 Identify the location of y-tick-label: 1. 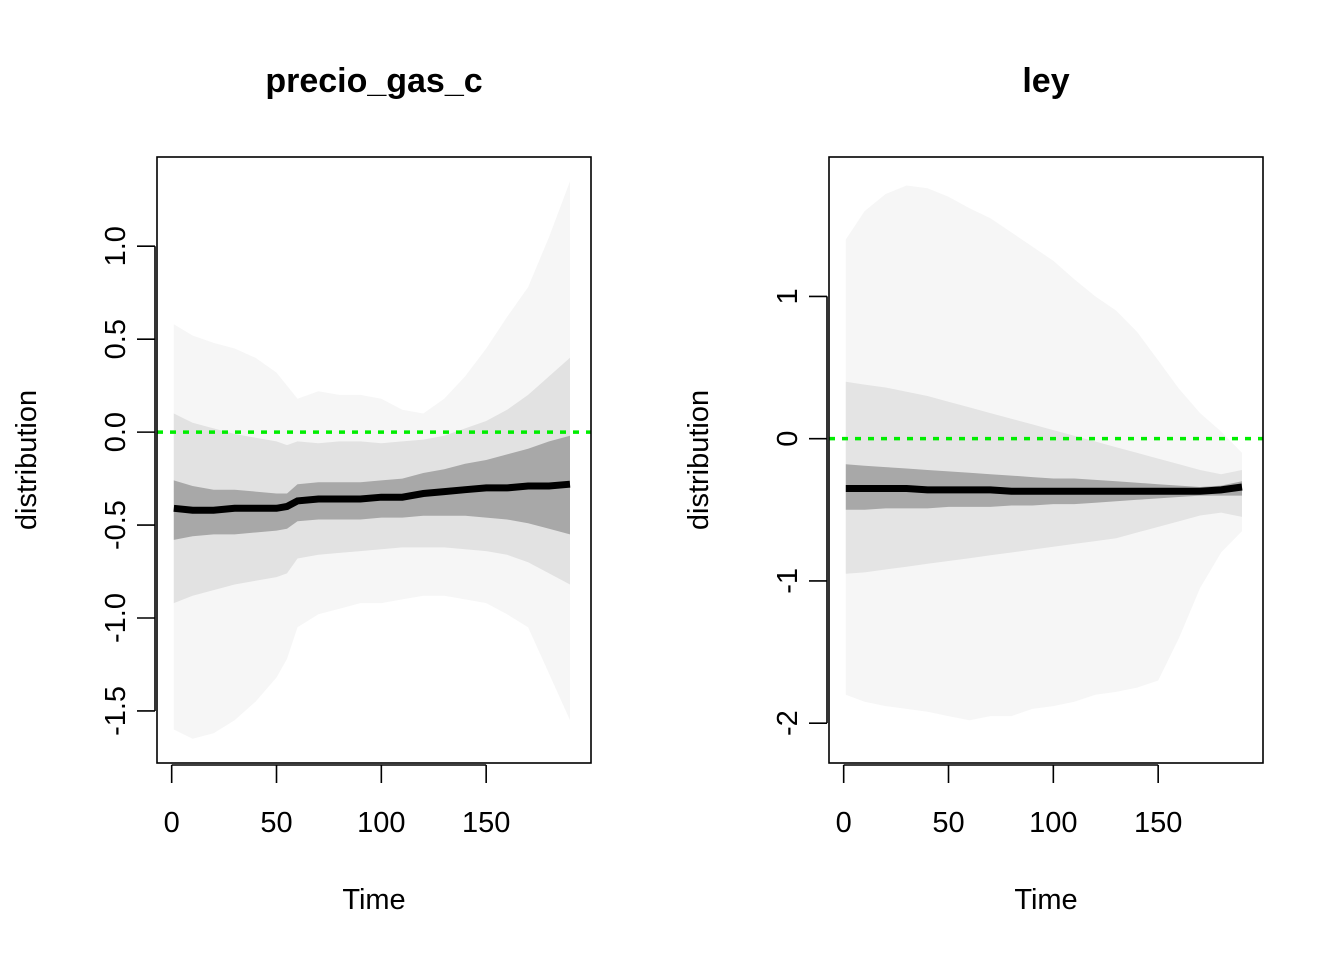
(788, 296).